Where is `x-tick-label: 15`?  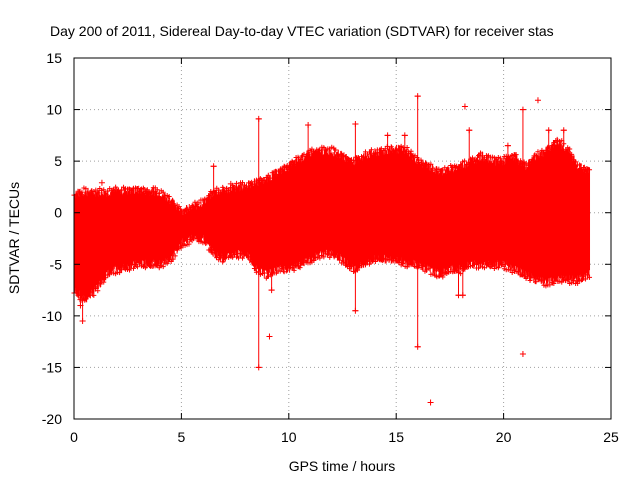 x-tick-label: 15 is located at coordinates (396, 437).